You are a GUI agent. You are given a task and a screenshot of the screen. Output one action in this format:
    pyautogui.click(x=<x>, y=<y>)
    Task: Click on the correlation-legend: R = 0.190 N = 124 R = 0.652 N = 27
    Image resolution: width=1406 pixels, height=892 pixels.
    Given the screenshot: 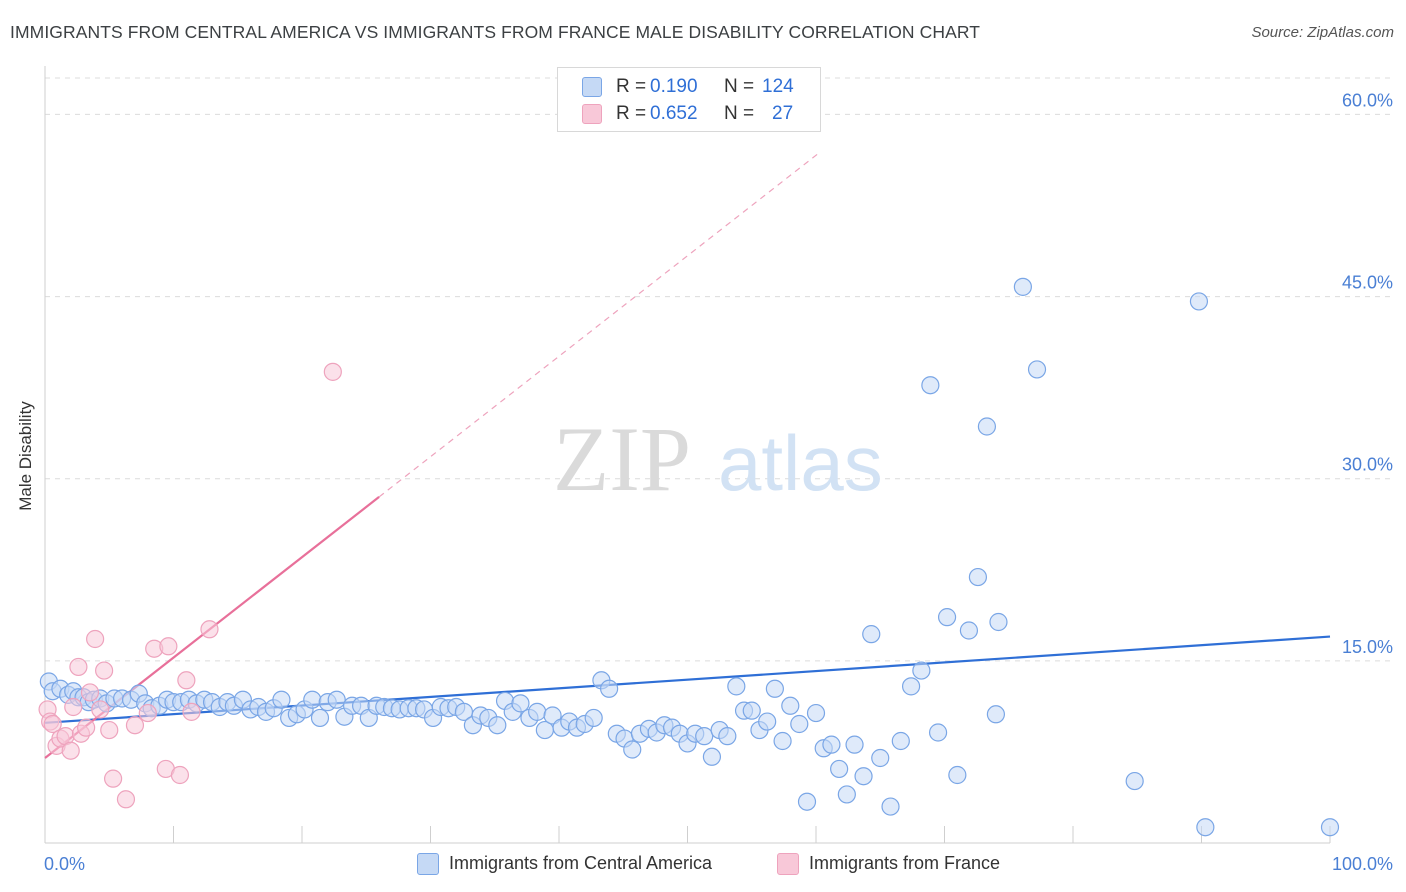 What is the action you would take?
    pyautogui.click(x=689, y=99)
    